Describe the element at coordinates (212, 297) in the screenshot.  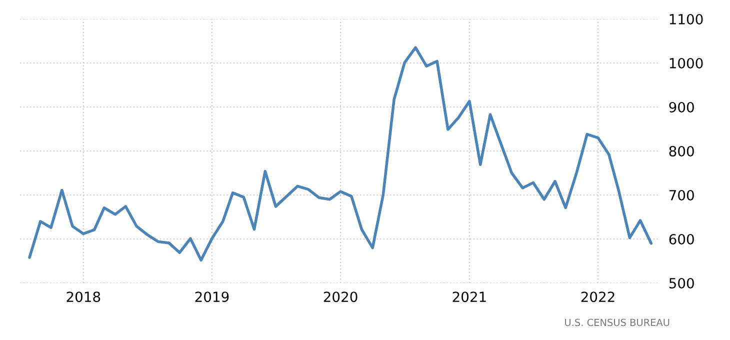
I see `x-tick-label: 2019` at that location.